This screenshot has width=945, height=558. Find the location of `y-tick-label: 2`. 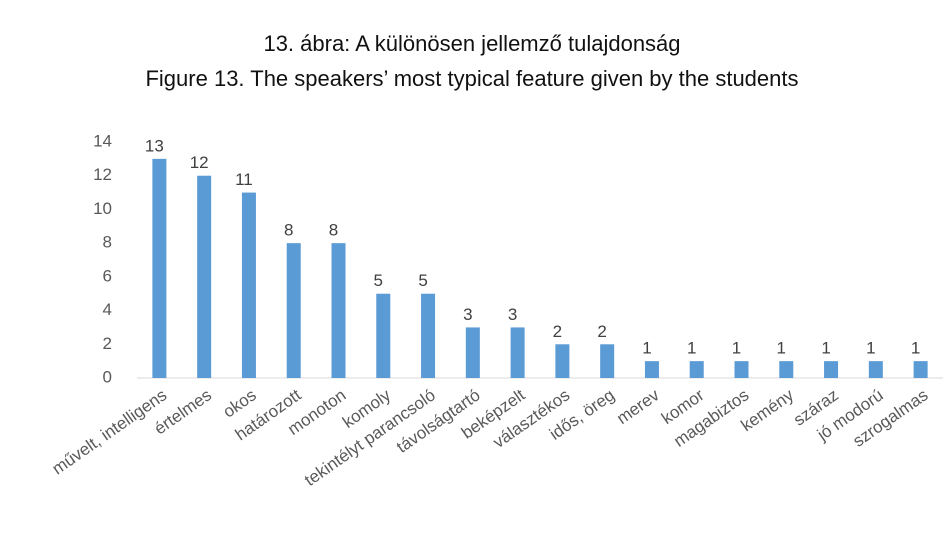

y-tick-label: 2 is located at coordinates (107, 343).